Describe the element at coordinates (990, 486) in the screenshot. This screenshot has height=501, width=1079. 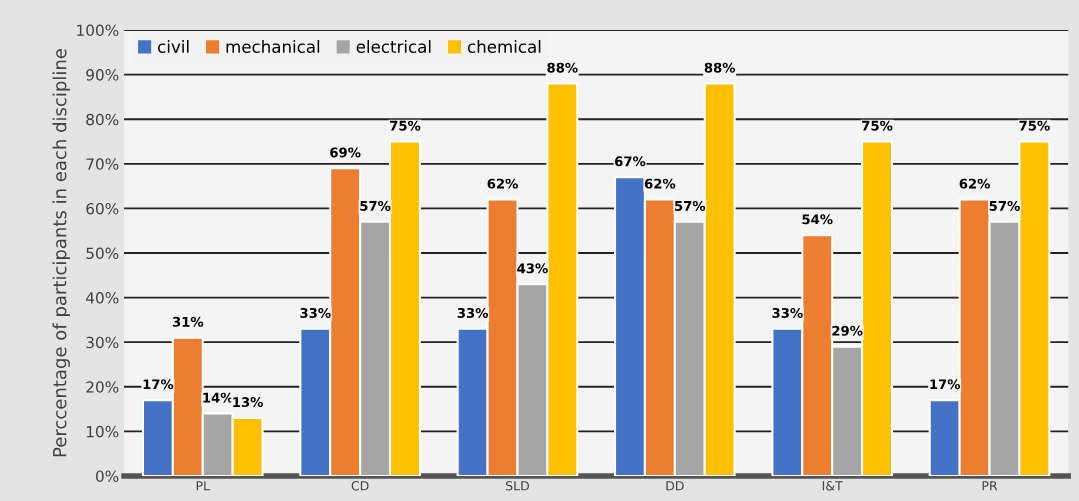
I see `x-tick-label: PR` at that location.